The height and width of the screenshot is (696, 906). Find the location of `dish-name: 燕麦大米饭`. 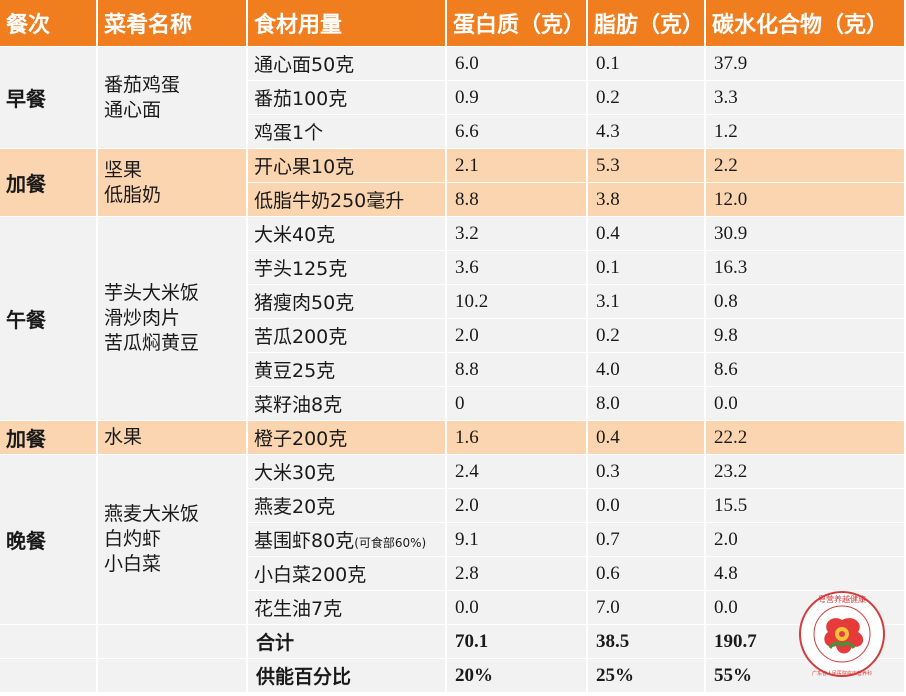

dish-name: 燕麦大米饭 is located at coordinates (152, 514).